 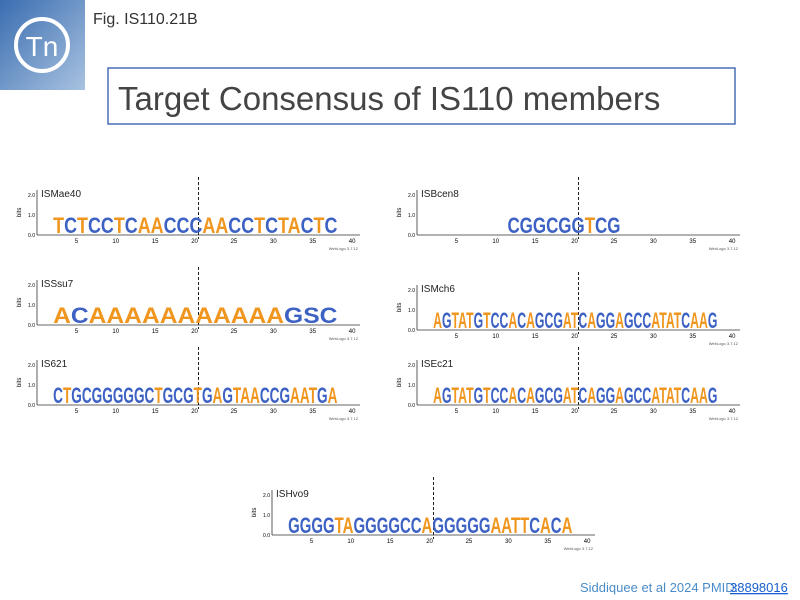 What do you see at coordinates (292, 494) in the screenshot?
I see `panel-label: ISHvo9` at bounding box center [292, 494].